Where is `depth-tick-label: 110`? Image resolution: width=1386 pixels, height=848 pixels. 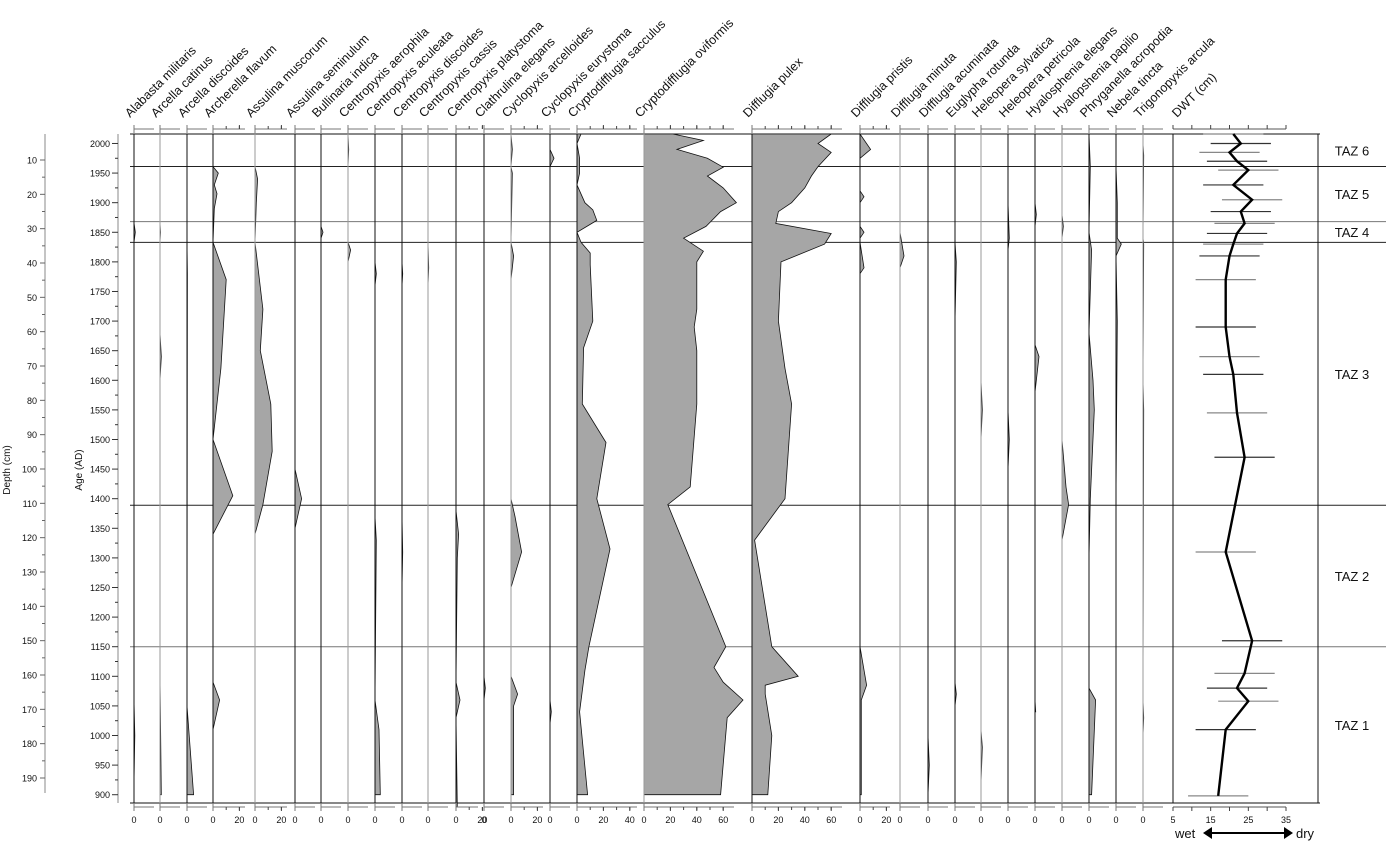
depth-tick-label: 110 is located at coordinates (30, 504).